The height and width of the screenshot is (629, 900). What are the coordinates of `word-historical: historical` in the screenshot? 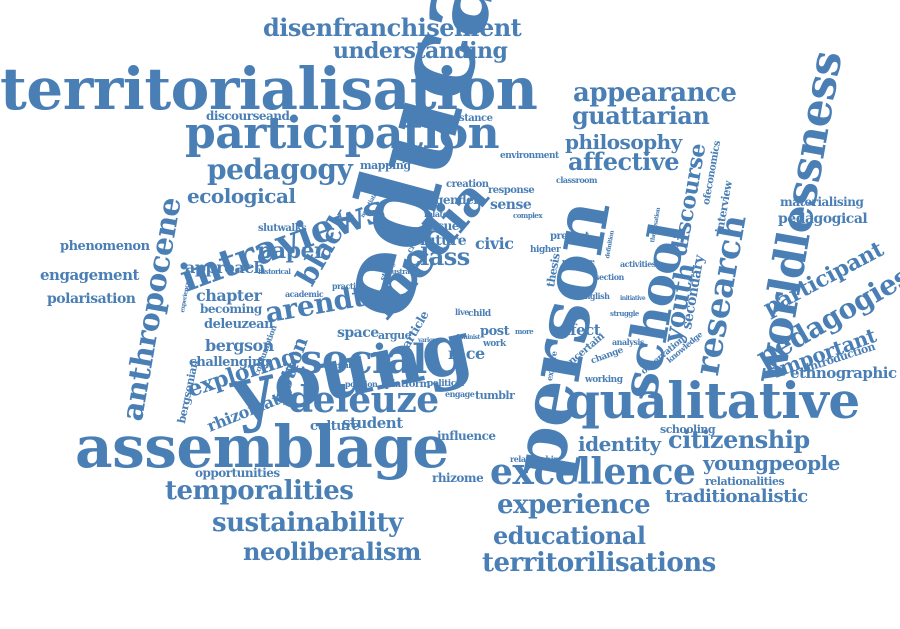 It's located at (274, 271).